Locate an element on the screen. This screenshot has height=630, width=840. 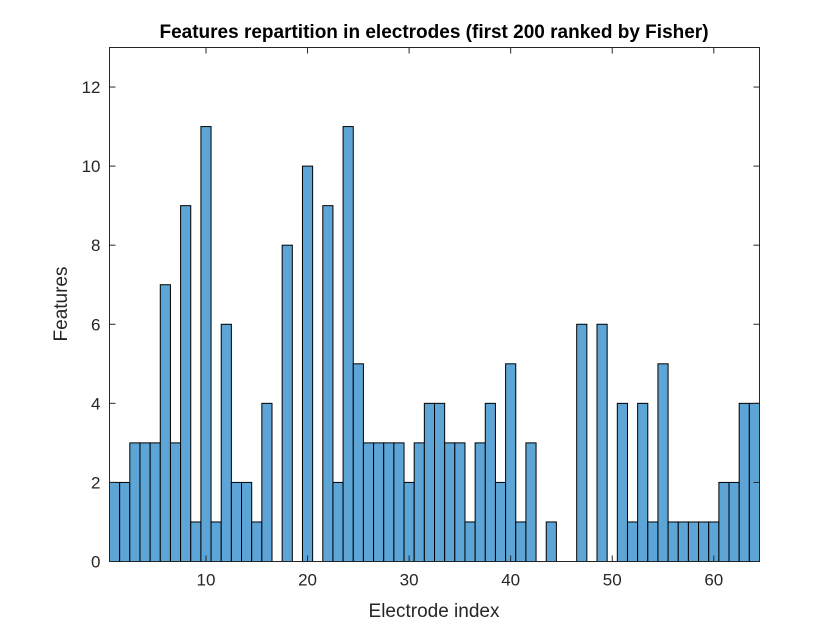
y-tick-label-4: 4 is located at coordinates (95, 403).